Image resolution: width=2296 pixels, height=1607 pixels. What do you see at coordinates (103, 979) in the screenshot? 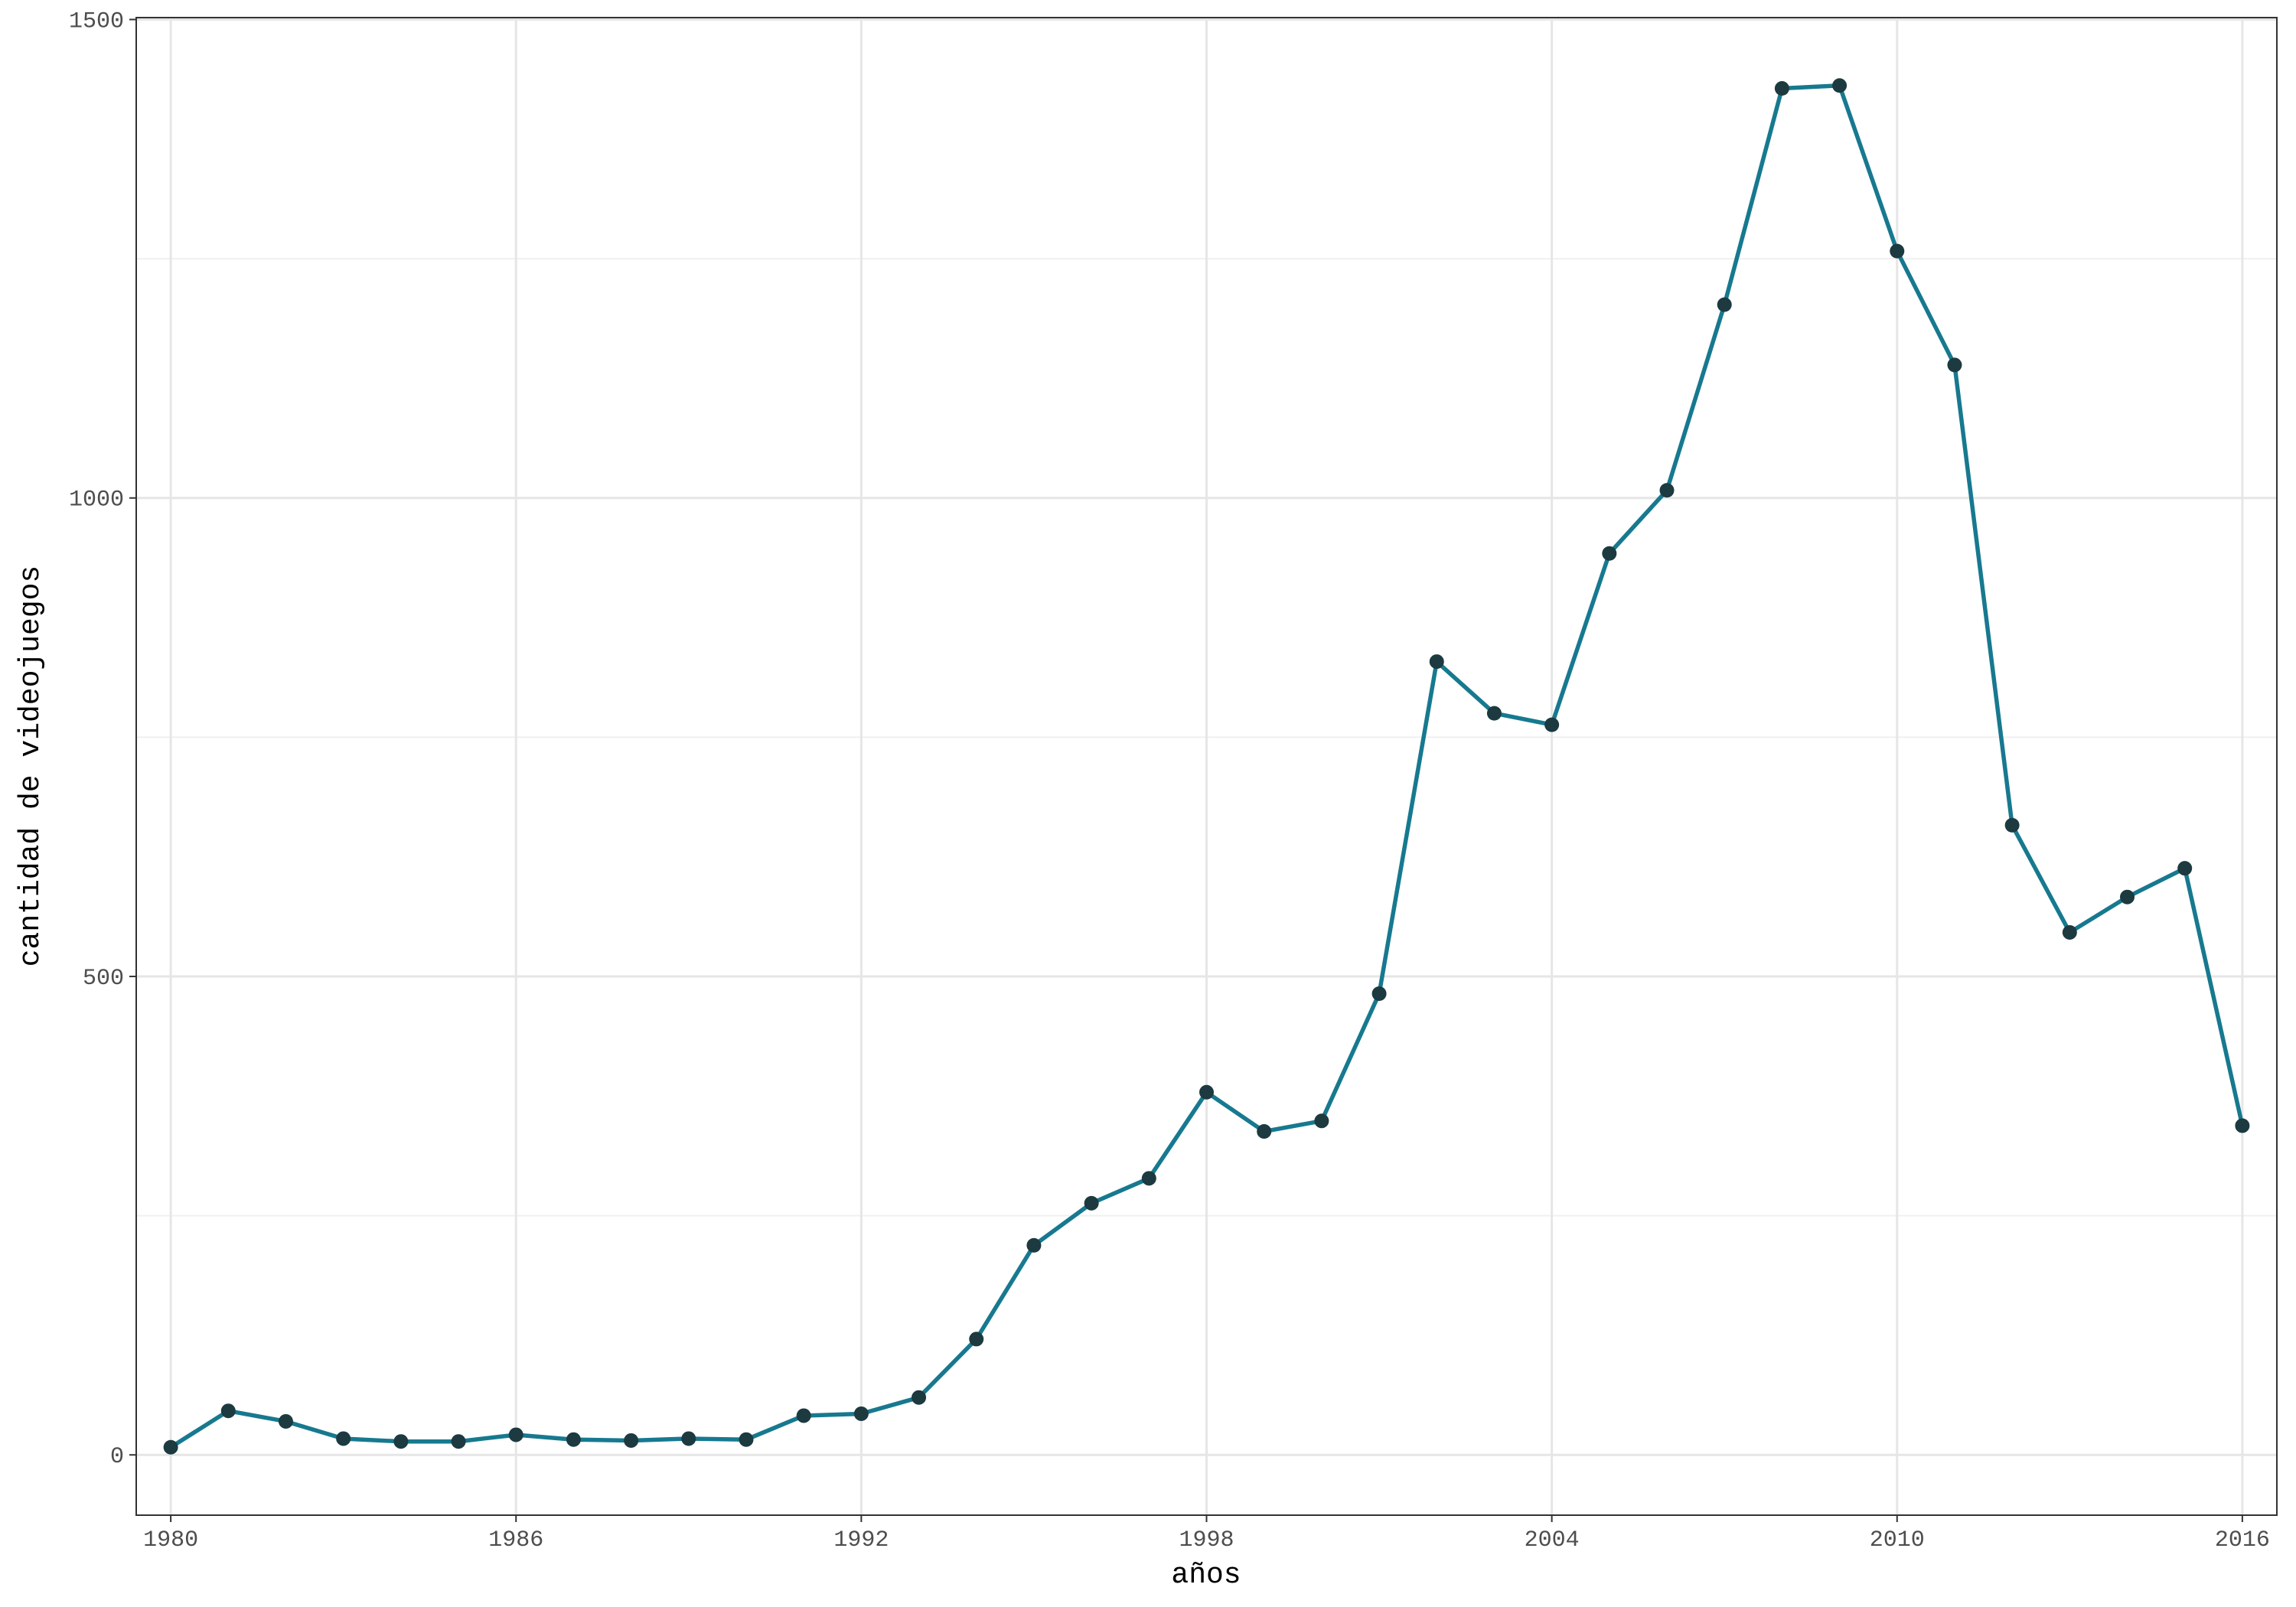
I see `y-tick-label: 500` at bounding box center [103, 979].